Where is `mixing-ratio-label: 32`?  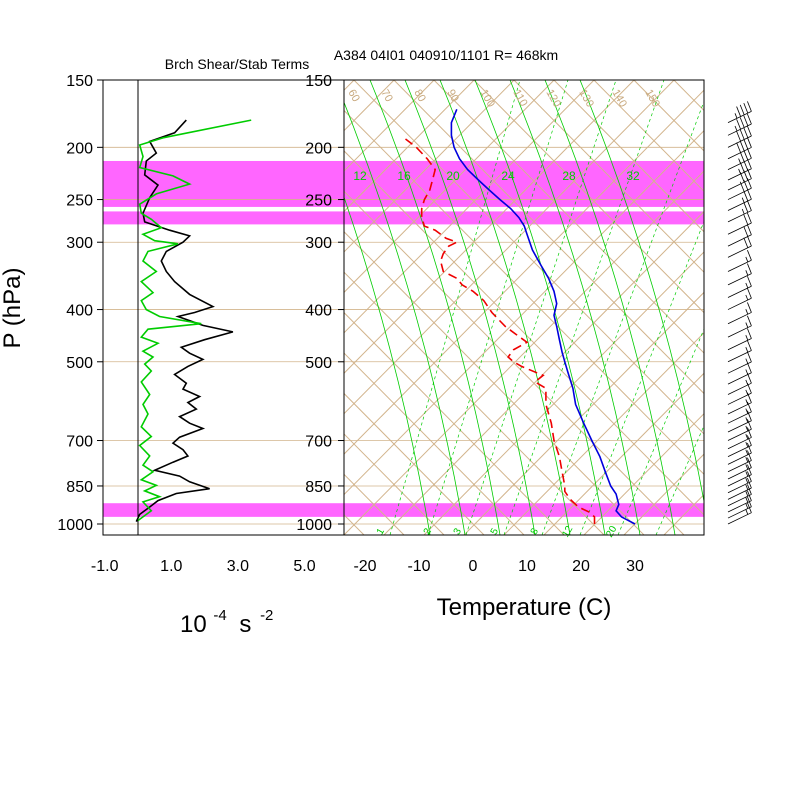 mixing-ratio-label: 32 is located at coordinates (633, 176).